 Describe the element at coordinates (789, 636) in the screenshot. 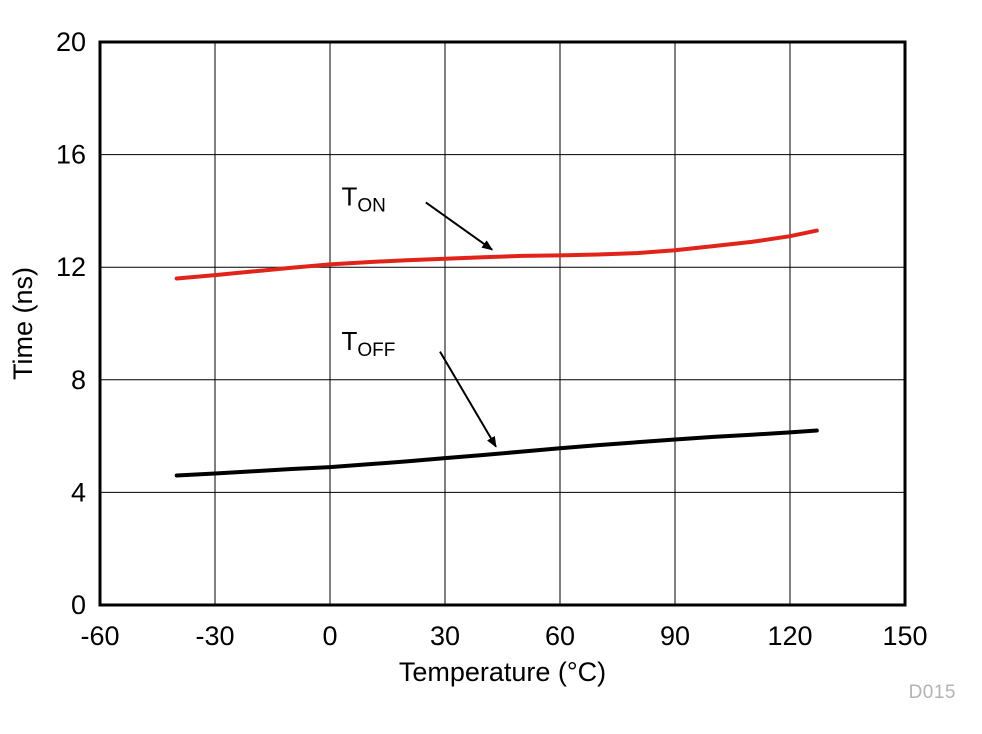

I see `x-tick-label: 120` at that location.